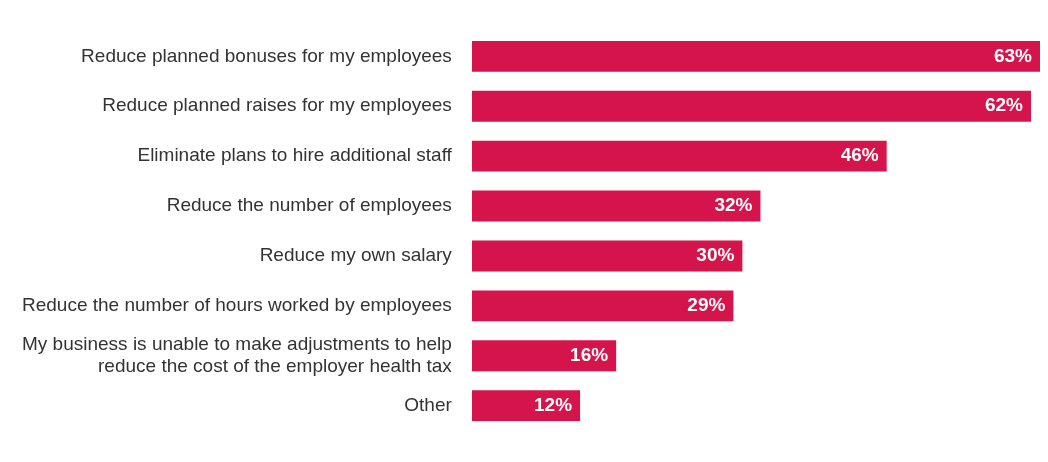 This screenshot has height=462, width=1048. I want to click on y-tick-label: Reduce my own salary, so click(356, 255).